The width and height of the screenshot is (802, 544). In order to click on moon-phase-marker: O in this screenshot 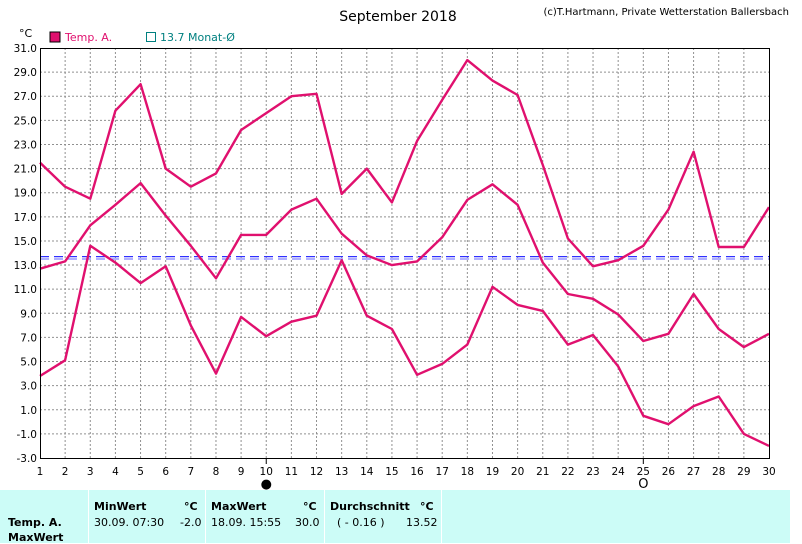, I will do `click(643, 483)`.